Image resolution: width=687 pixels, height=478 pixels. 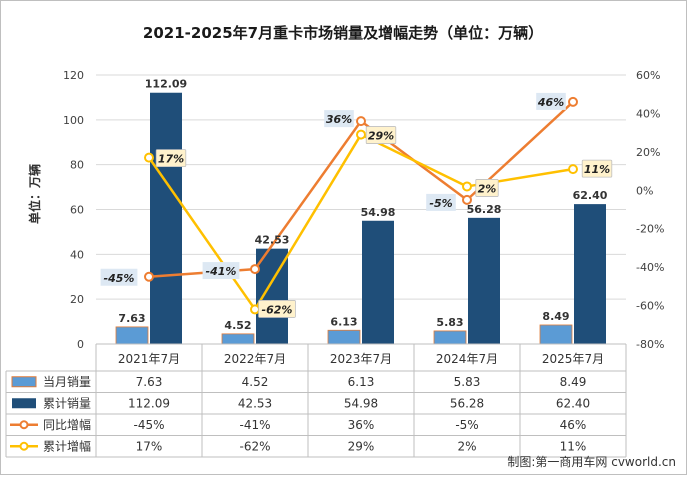 What do you see at coordinates (573, 446) in the screenshot?
I see `table-cell: 11%` at bounding box center [573, 446].